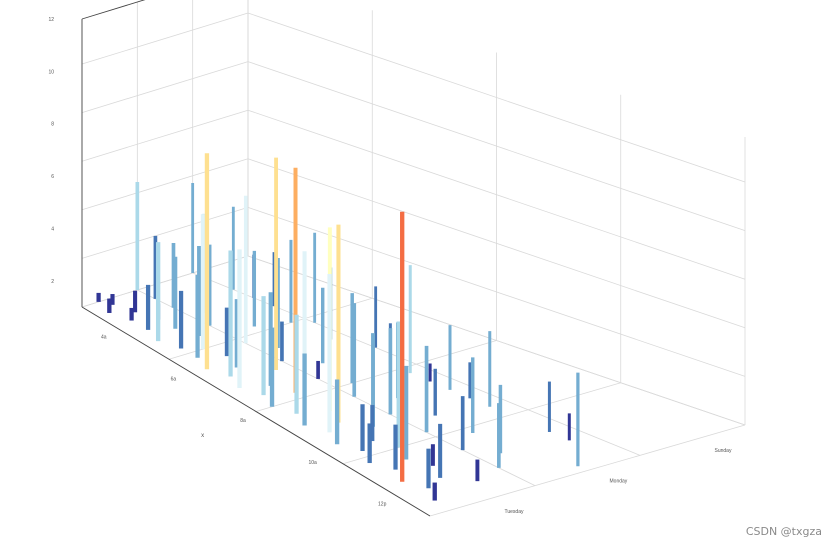 The height and width of the screenshot is (546, 832). What do you see at coordinates (52, 229) in the screenshot?
I see `z-tick-label: 4` at bounding box center [52, 229].